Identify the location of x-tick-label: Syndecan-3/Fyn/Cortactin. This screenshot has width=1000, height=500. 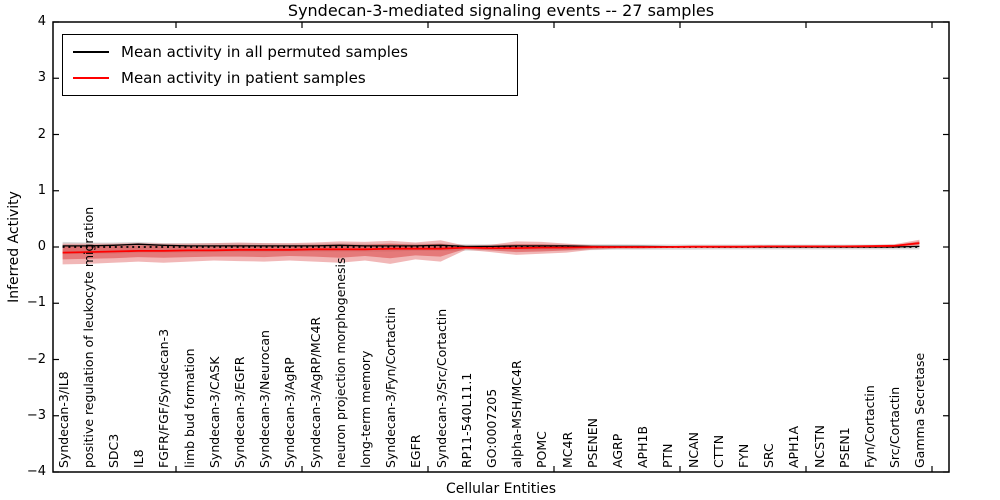
(391, 387).